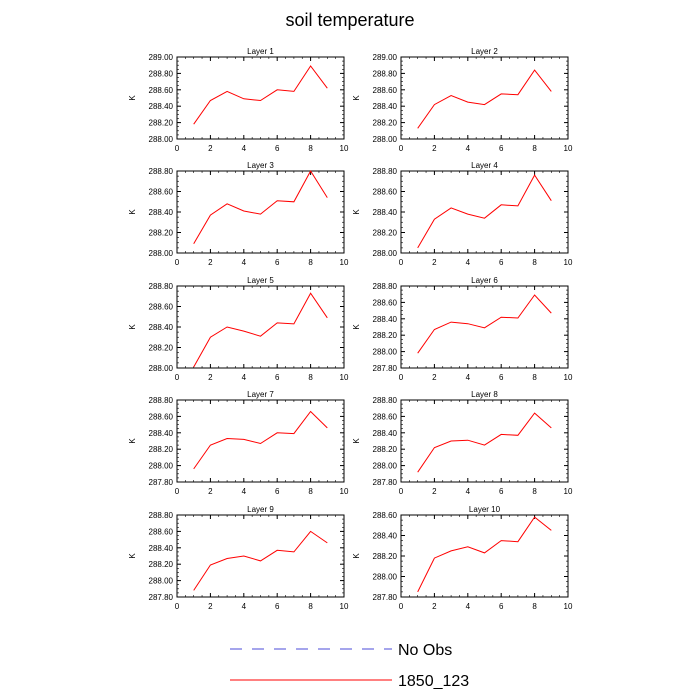 The image size is (700, 700). Describe the element at coordinates (161, 57) in the screenshot. I see `y-tick-label: 289.00` at that location.